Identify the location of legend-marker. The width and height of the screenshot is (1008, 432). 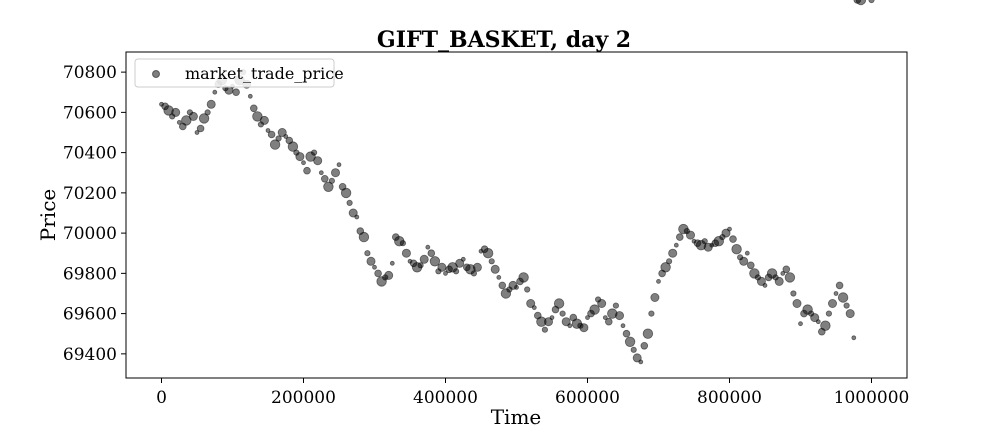
(156, 74).